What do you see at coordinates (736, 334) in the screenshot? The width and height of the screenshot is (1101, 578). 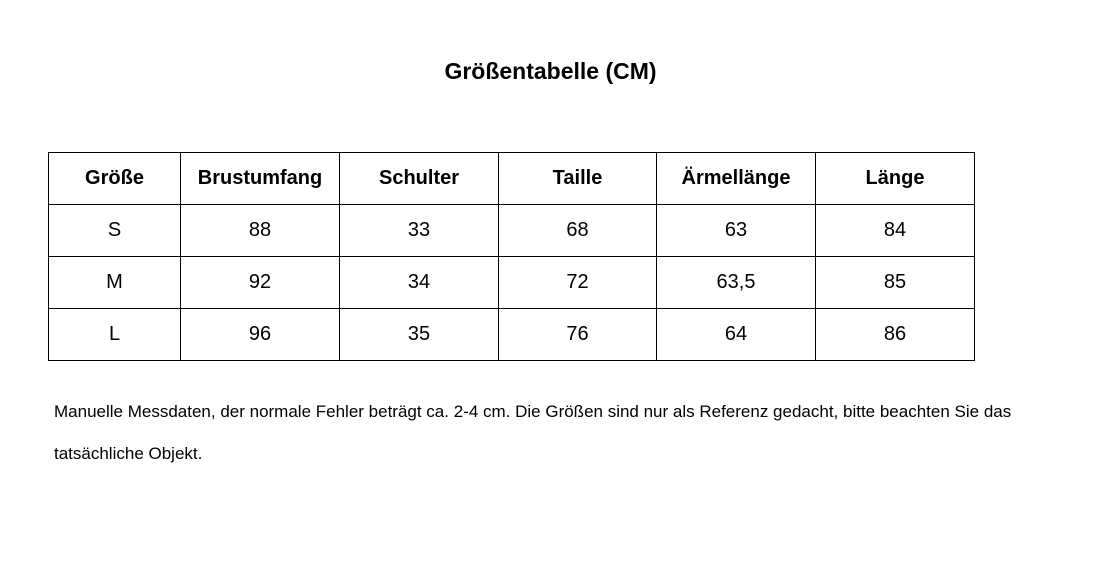 I see `table-cell: 64` at bounding box center [736, 334].